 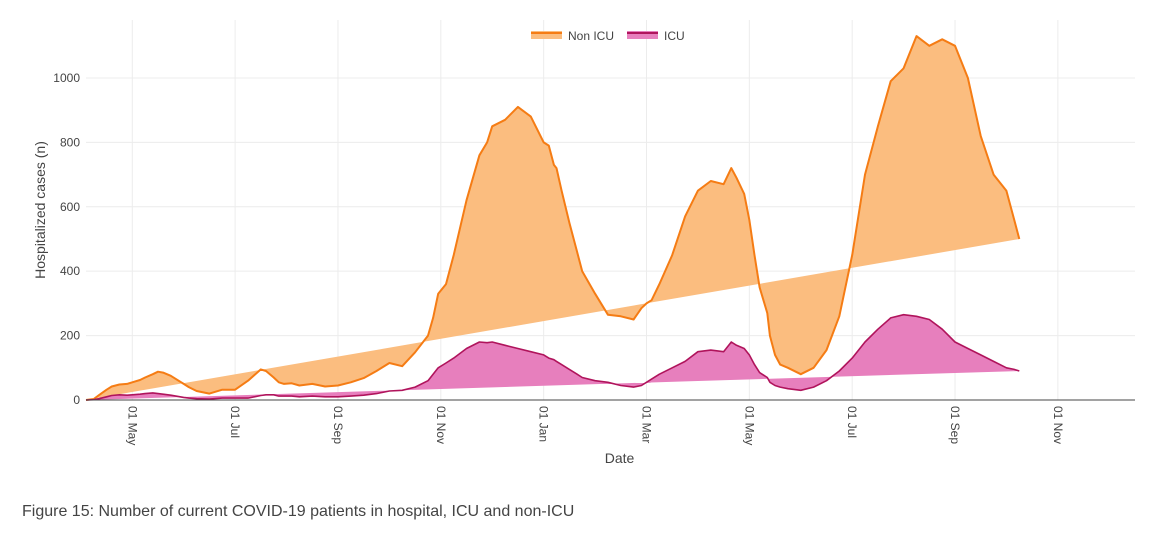 I want to click on legend-item-non-icu: Non ICU, so click(x=572, y=36).